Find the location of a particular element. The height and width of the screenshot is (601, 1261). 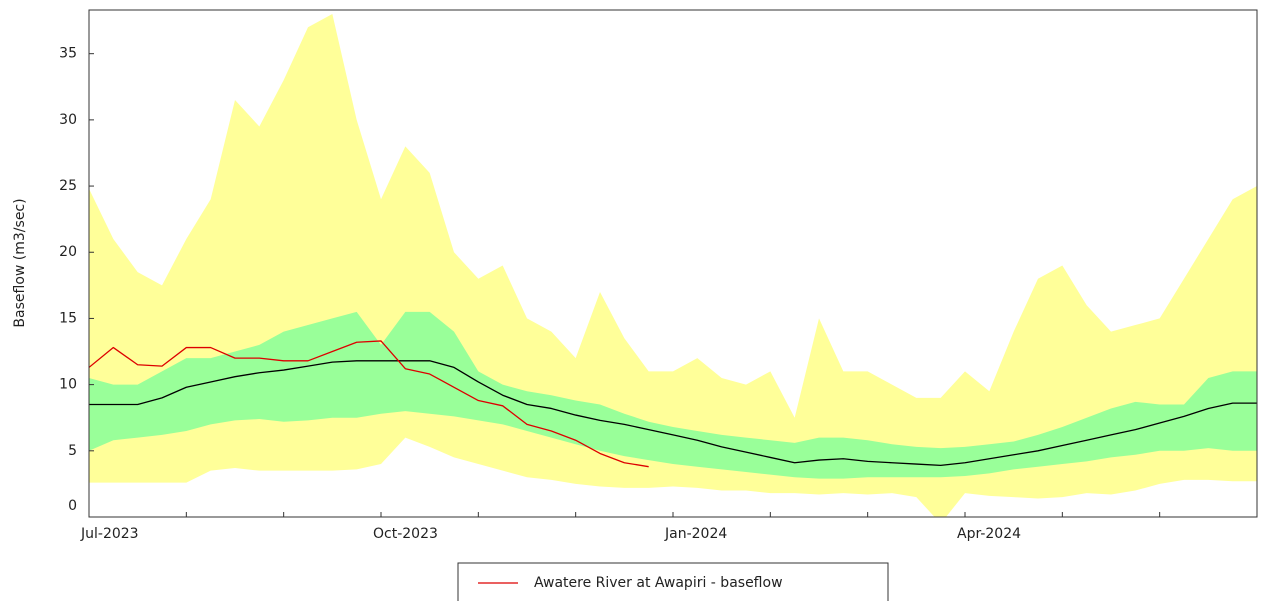

y-tick-label: 30 is located at coordinates (68, 120).